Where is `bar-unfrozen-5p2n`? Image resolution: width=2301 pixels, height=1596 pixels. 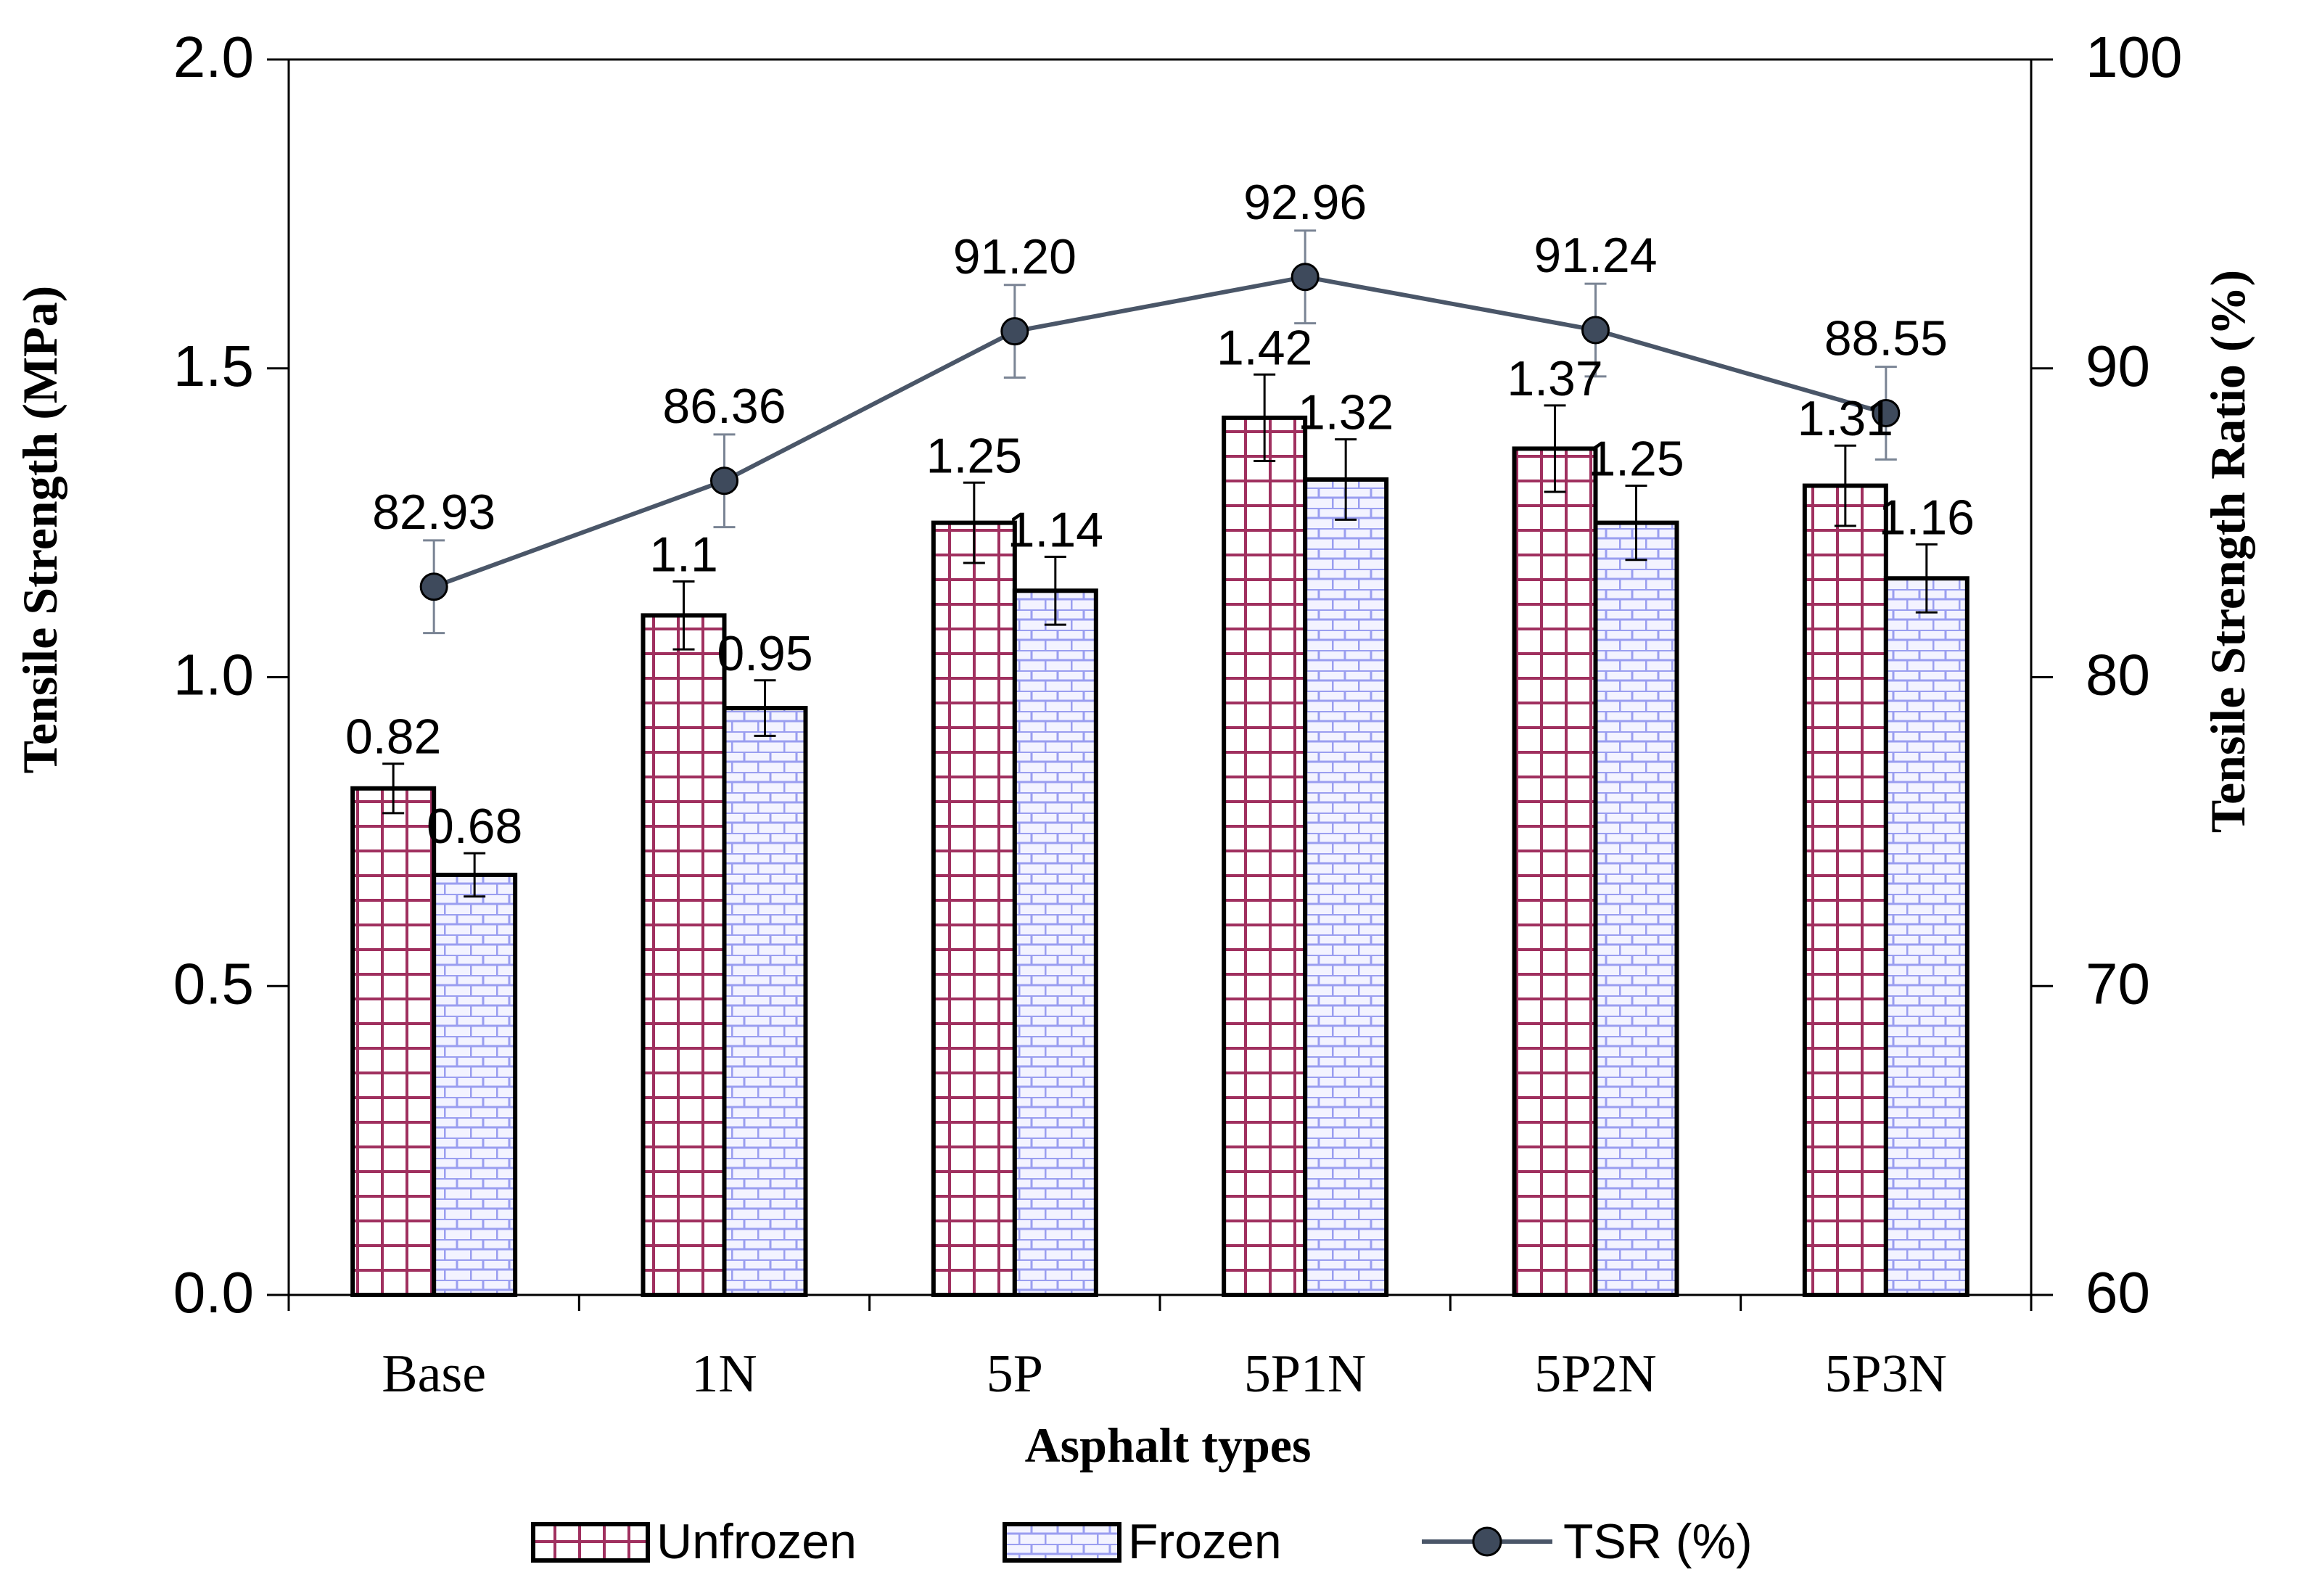
bar-unfrozen-5p2n is located at coordinates (1555, 872).